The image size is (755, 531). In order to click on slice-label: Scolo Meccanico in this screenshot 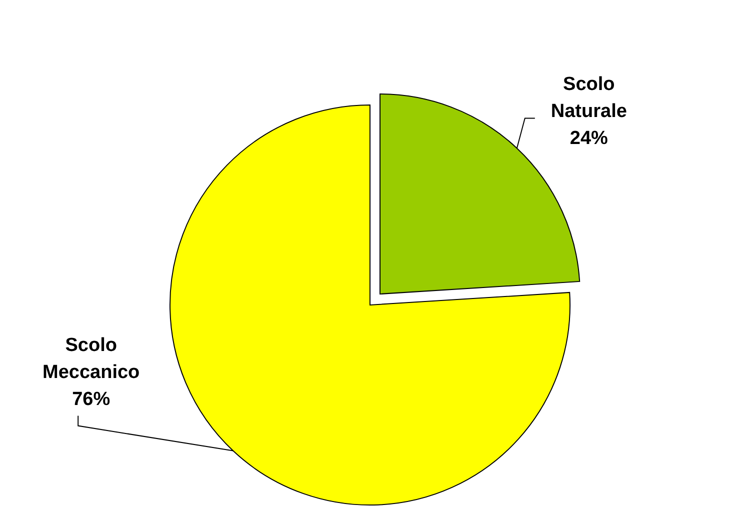, I will do `click(91, 358)`.